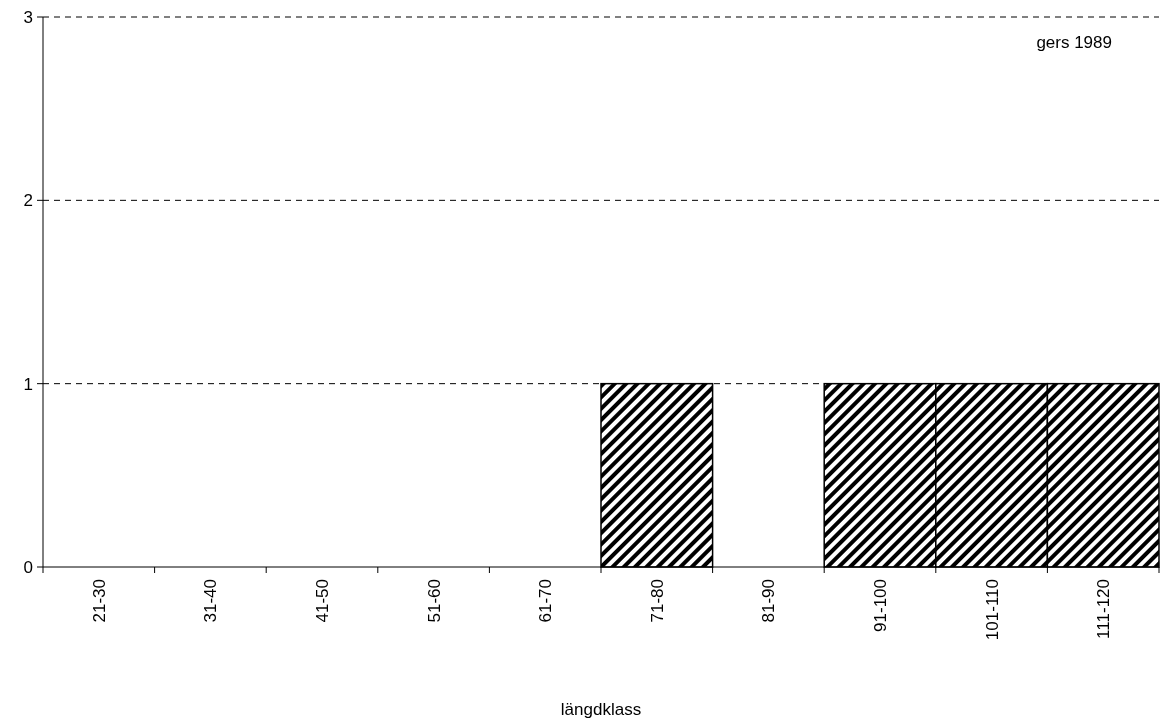  What do you see at coordinates (769, 601) in the screenshot?
I see `x-tick-label: 81-90` at bounding box center [769, 601].